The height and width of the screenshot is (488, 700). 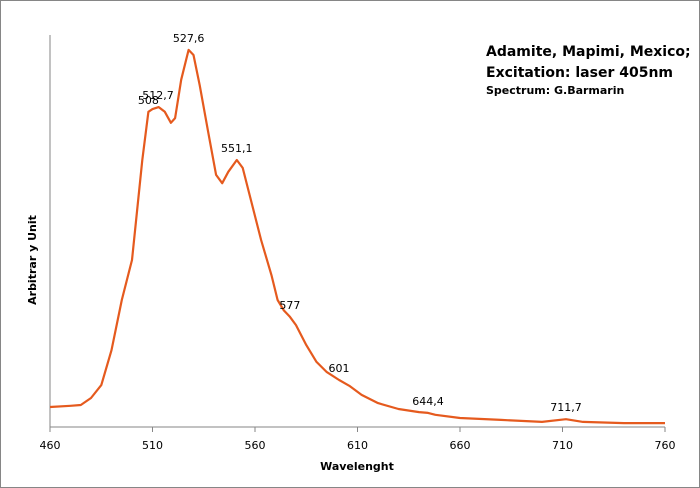 What do you see at coordinates (50, 445) in the screenshot?
I see `x-tick-label: 460` at bounding box center [50, 445].